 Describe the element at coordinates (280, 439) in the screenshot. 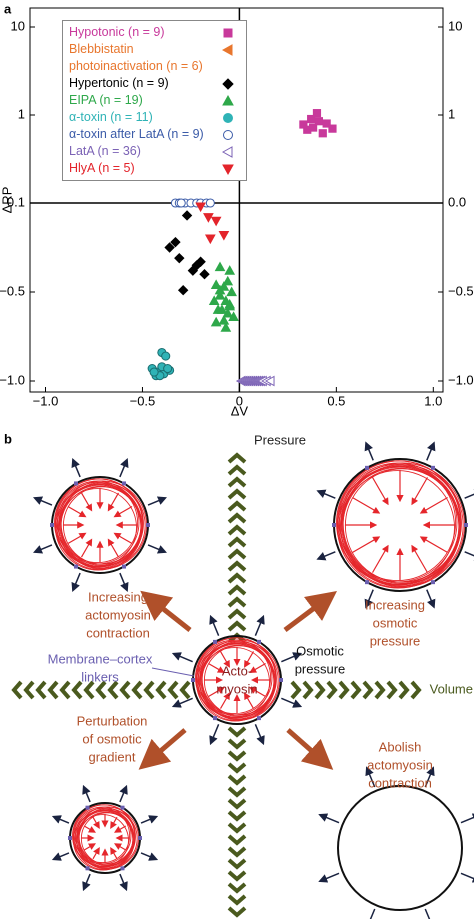

I see `label: Pressure` at that location.